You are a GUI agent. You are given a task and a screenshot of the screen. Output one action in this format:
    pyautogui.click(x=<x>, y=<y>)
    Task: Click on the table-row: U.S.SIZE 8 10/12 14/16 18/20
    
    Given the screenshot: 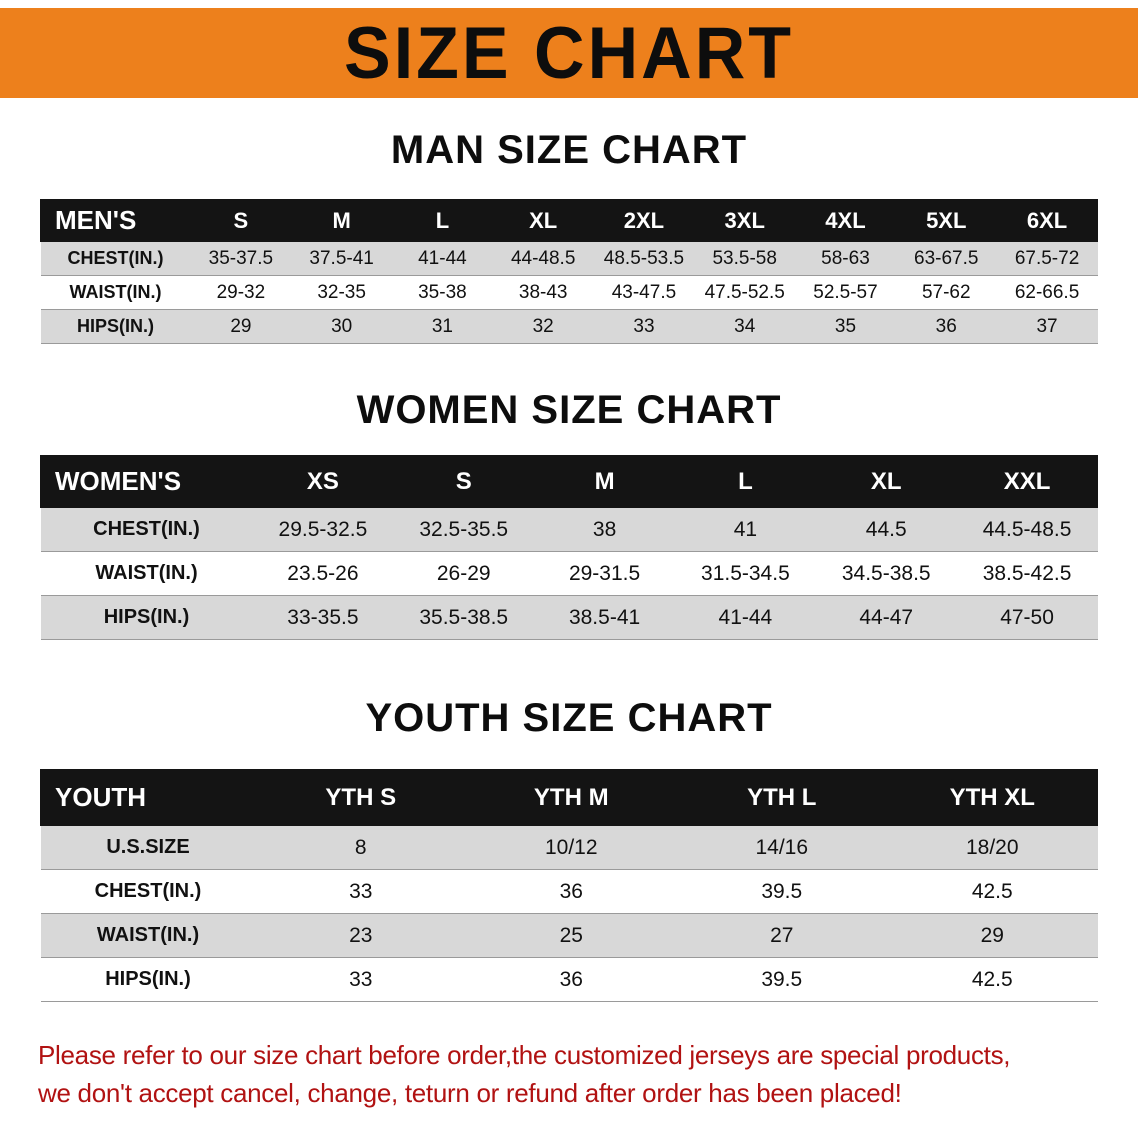 What is the action you would take?
    pyautogui.click(x=569, y=847)
    